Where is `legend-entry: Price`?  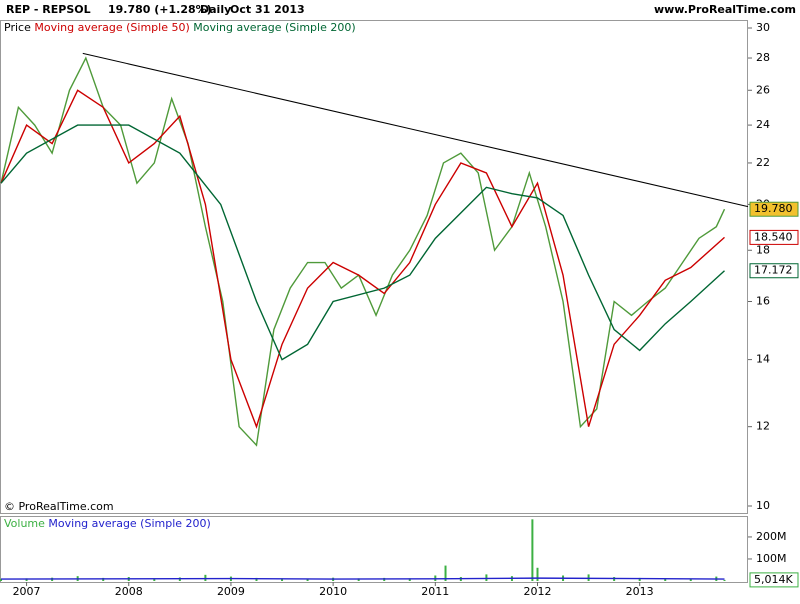
legend-entry: Price is located at coordinates (17, 27).